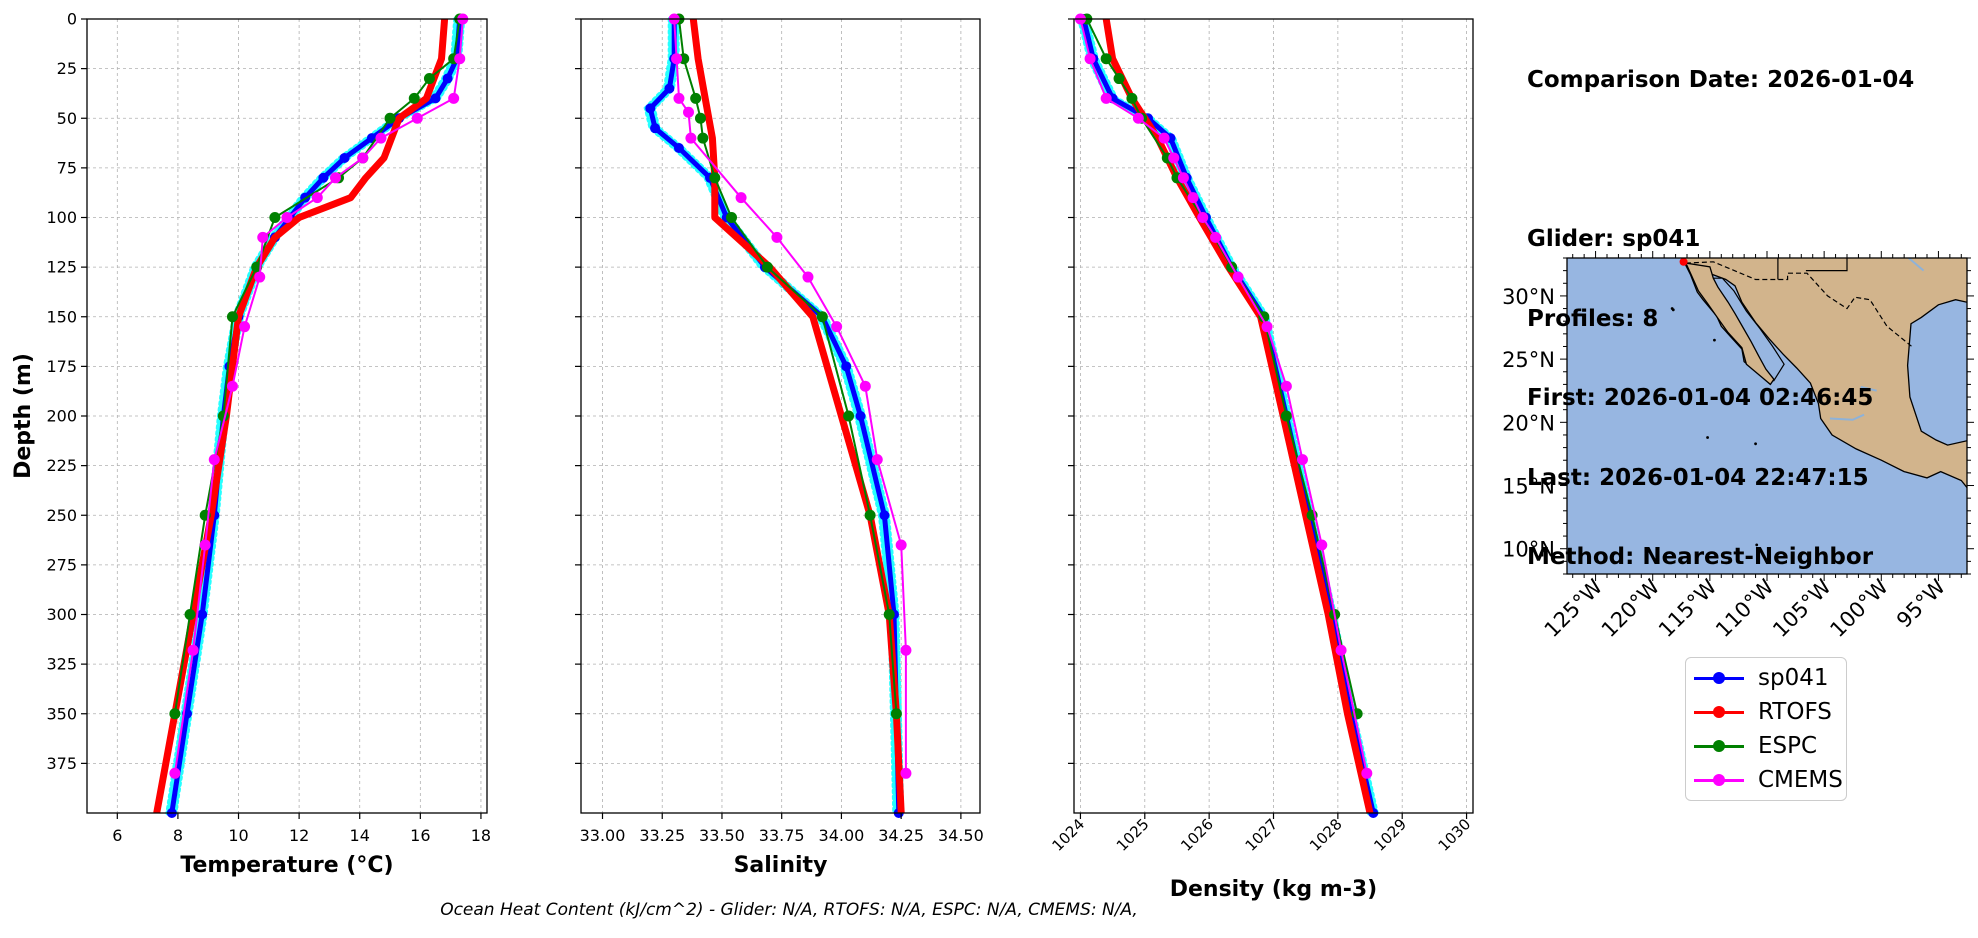 The width and height of the screenshot is (1978, 938). I want to click on y-tick-label: 25, so click(67, 68).